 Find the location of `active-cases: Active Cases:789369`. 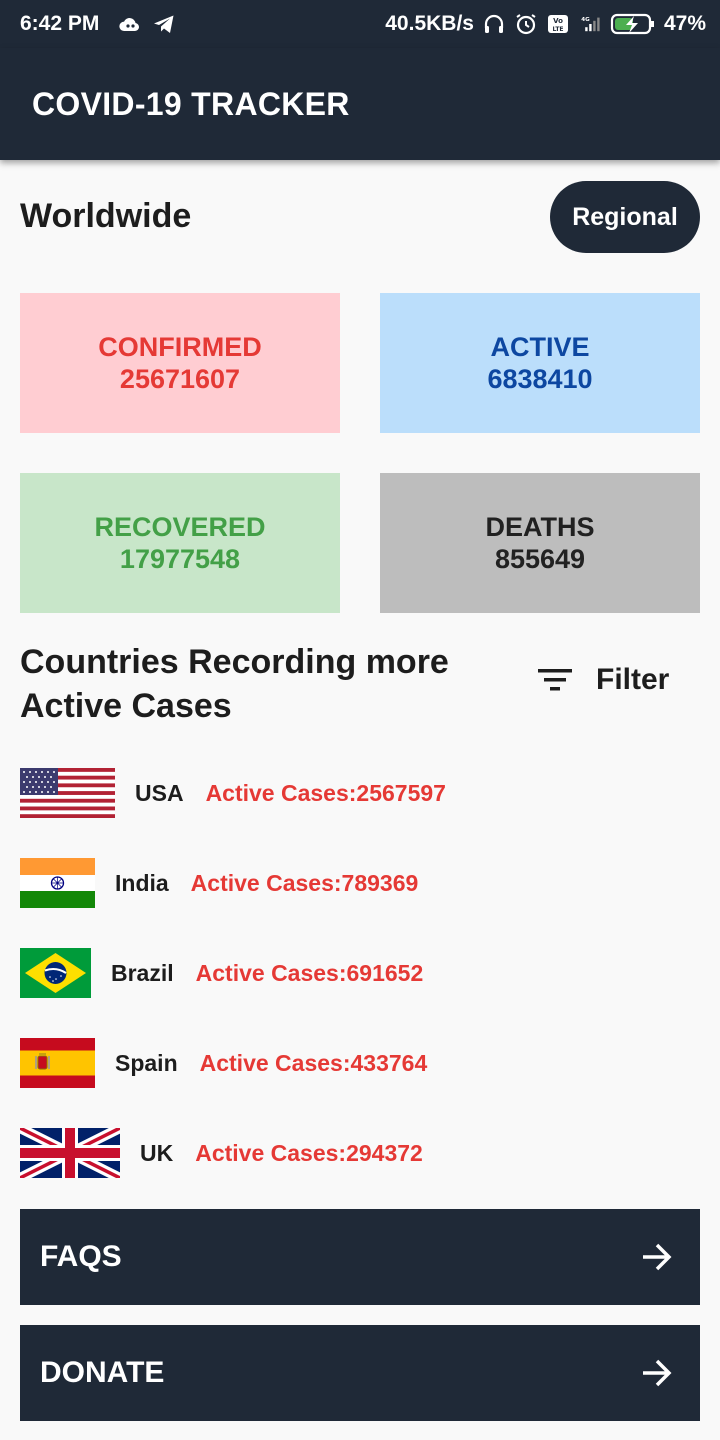

active-cases: Active Cases:789369 is located at coordinates (304, 882).